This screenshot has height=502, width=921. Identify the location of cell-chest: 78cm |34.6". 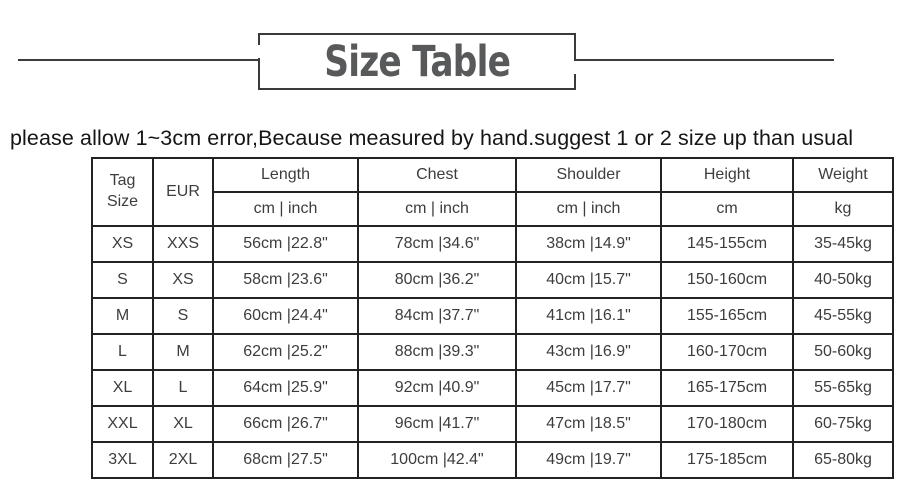
(437, 244).